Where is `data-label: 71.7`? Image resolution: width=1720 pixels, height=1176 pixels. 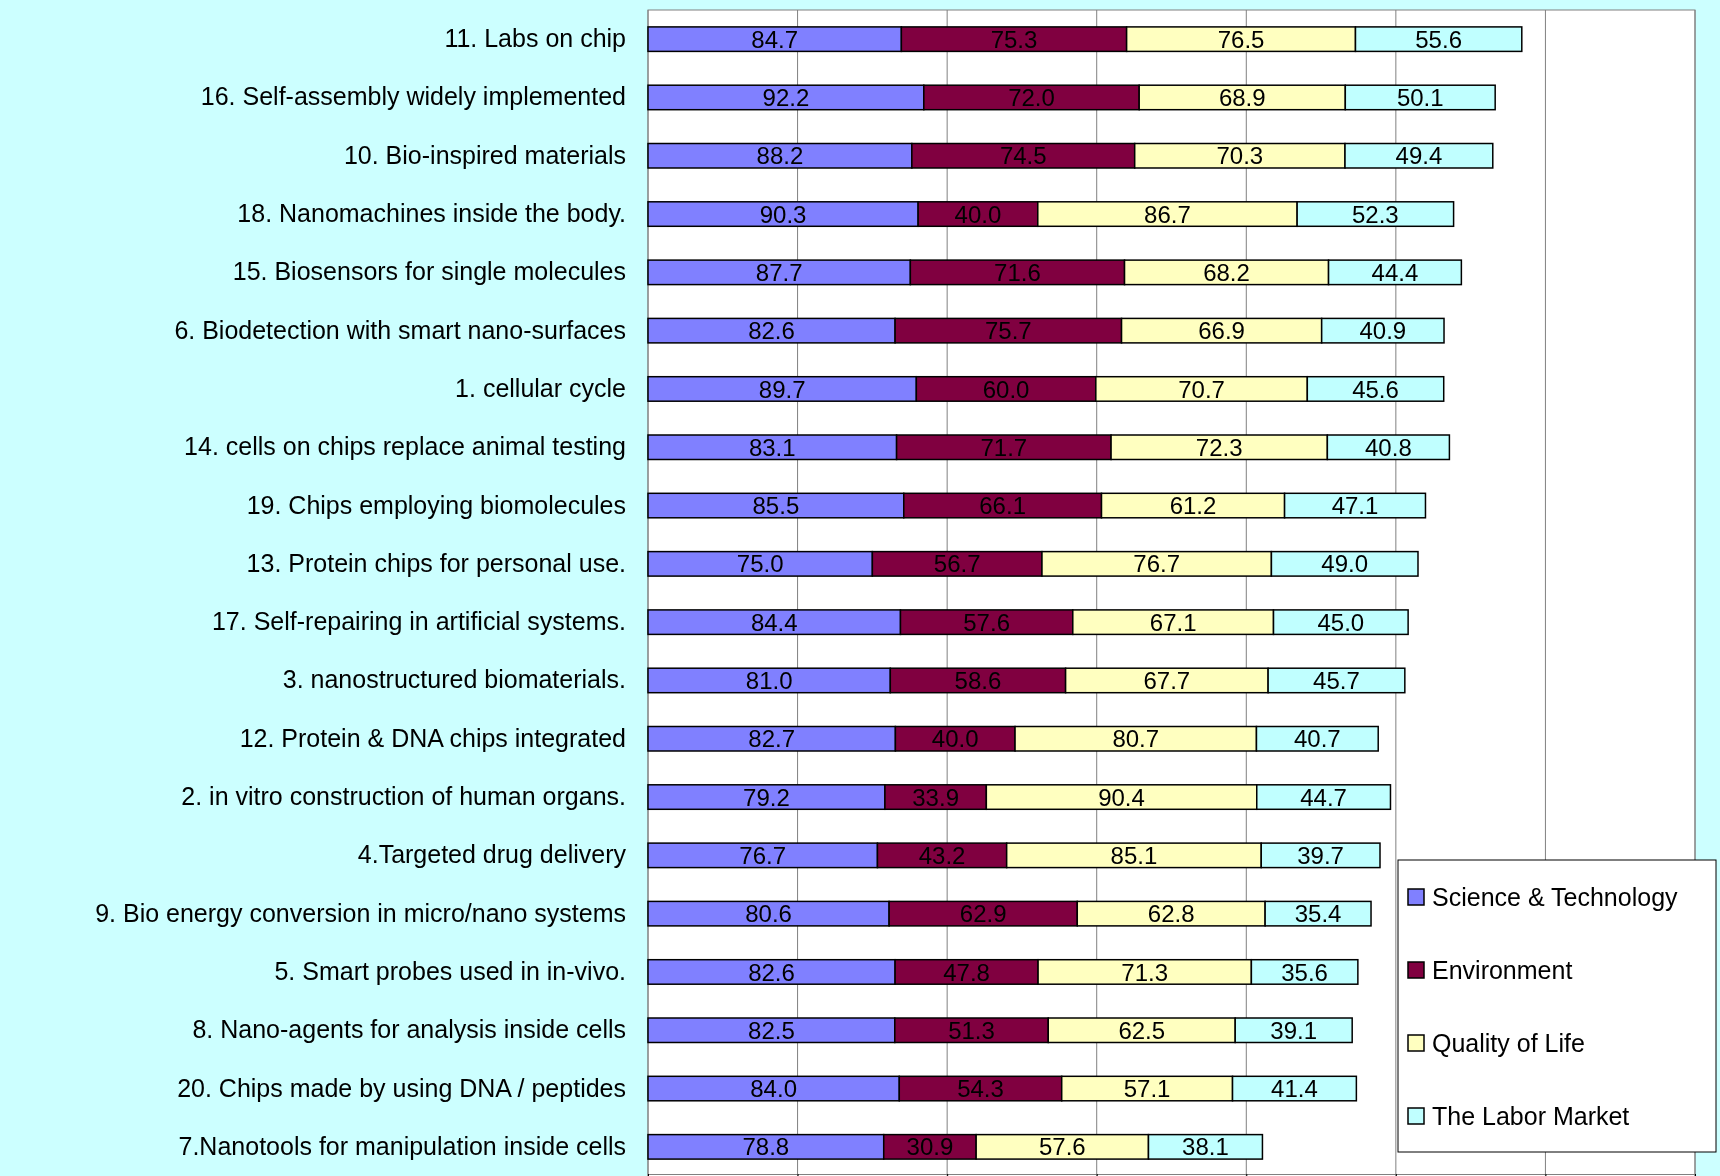 data-label: 71.7 is located at coordinates (1004, 447).